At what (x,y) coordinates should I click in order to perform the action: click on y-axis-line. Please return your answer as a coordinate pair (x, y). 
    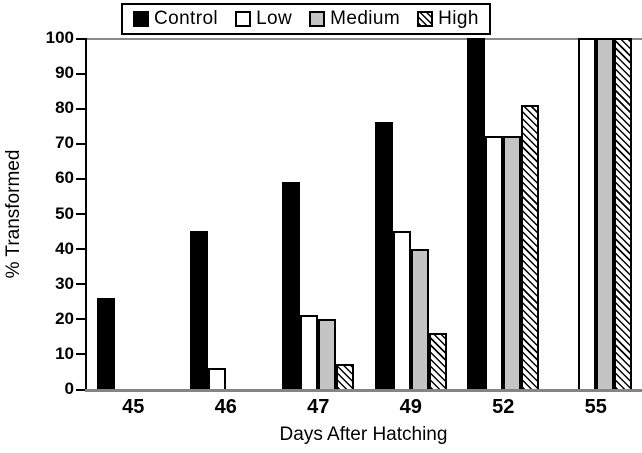
    Looking at the image, I should click on (86, 214).